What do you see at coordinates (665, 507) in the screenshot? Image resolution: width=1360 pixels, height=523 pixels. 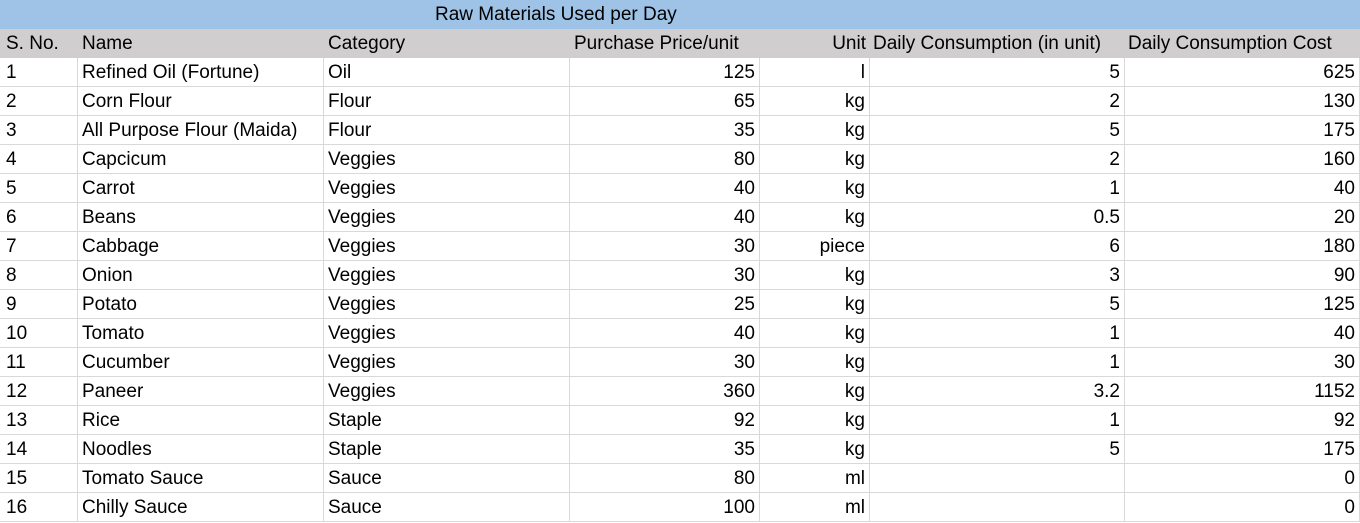 I see `cell-purchase-price: 100` at bounding box center [665, 507].